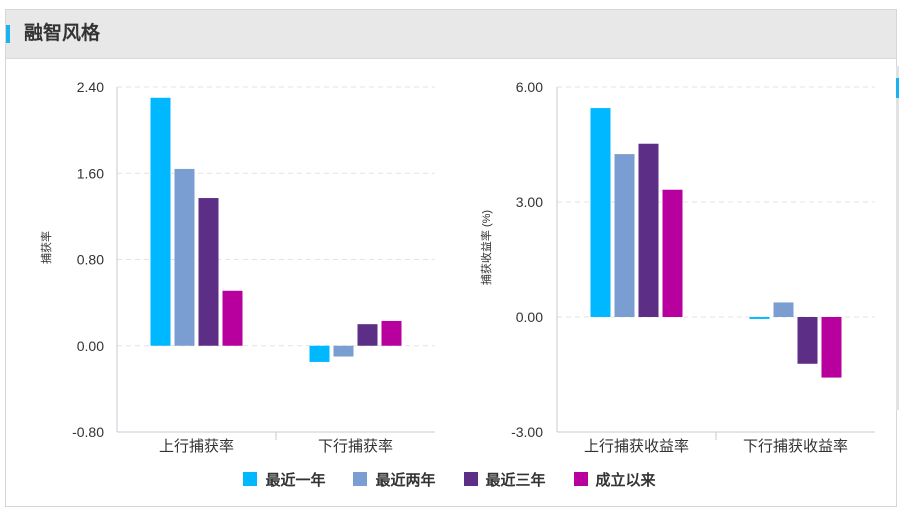 The width and height of the screenshot is (899, 512). I want to click on legend-label: 最近一年, so click(295, 480).